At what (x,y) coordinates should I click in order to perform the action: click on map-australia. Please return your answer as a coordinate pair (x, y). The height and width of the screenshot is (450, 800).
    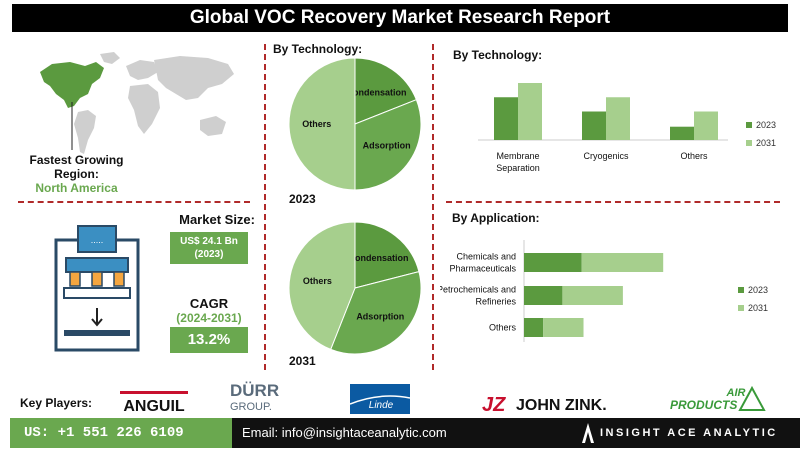
    Looking at the image, I should click on (213, 126).